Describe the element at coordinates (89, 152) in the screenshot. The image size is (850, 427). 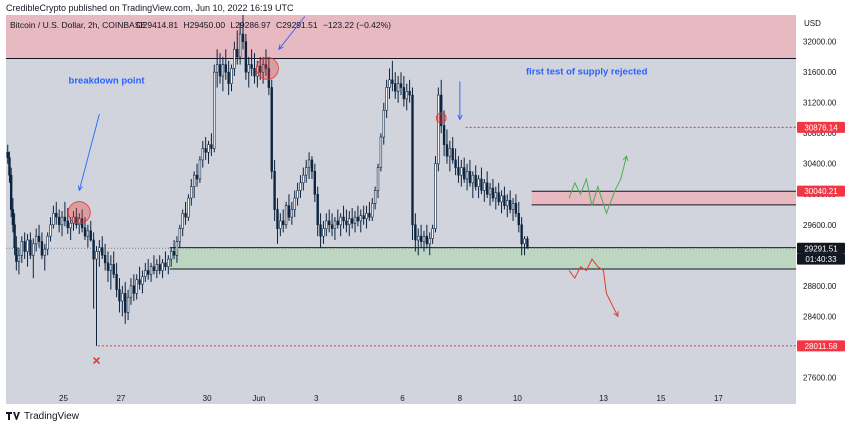
I see `breakdown-arrow` at that location.